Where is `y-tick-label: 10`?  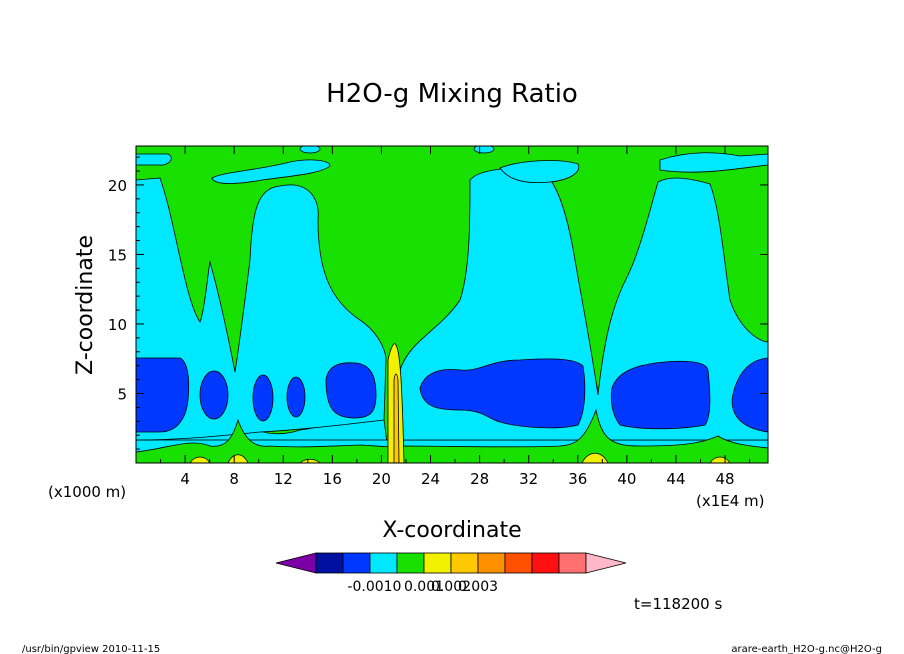
y-tick-label: 10 is located at coordinates (117, 325).